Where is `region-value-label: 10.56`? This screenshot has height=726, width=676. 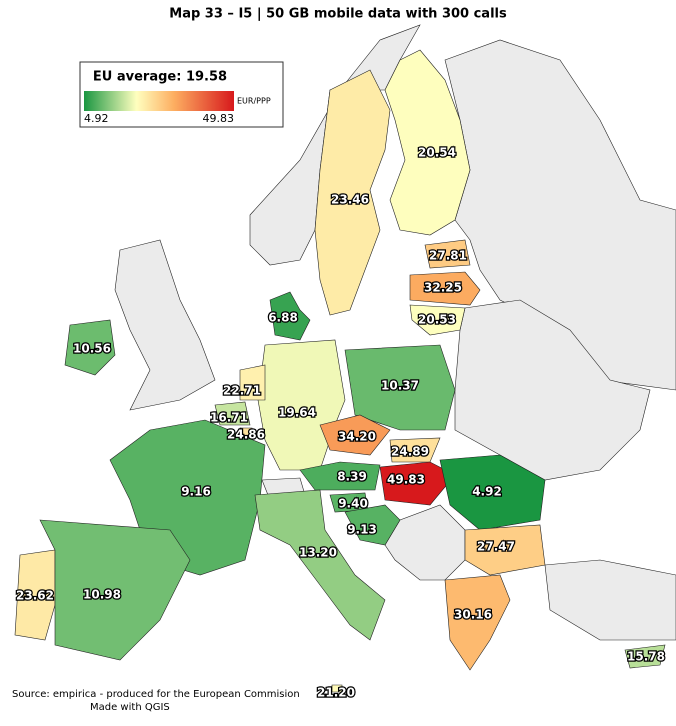
region-value-label: 10.56 is located at coordinates (92, 349).